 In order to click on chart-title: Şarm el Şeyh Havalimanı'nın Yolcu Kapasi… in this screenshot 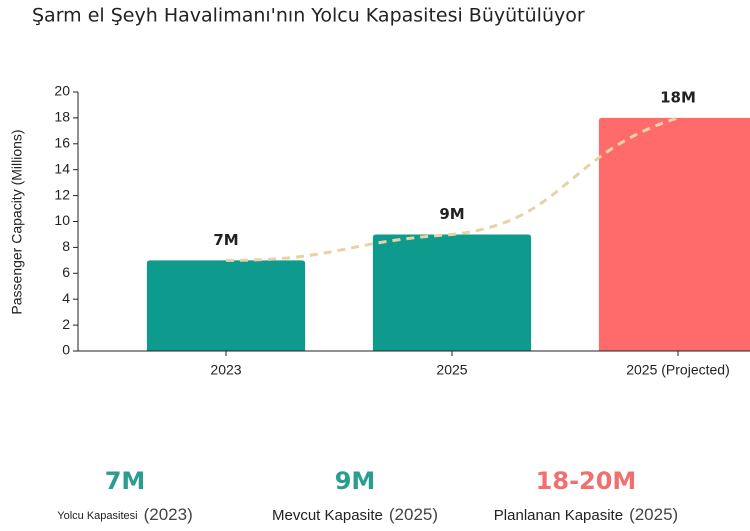, I will do `click(308, 16)`.